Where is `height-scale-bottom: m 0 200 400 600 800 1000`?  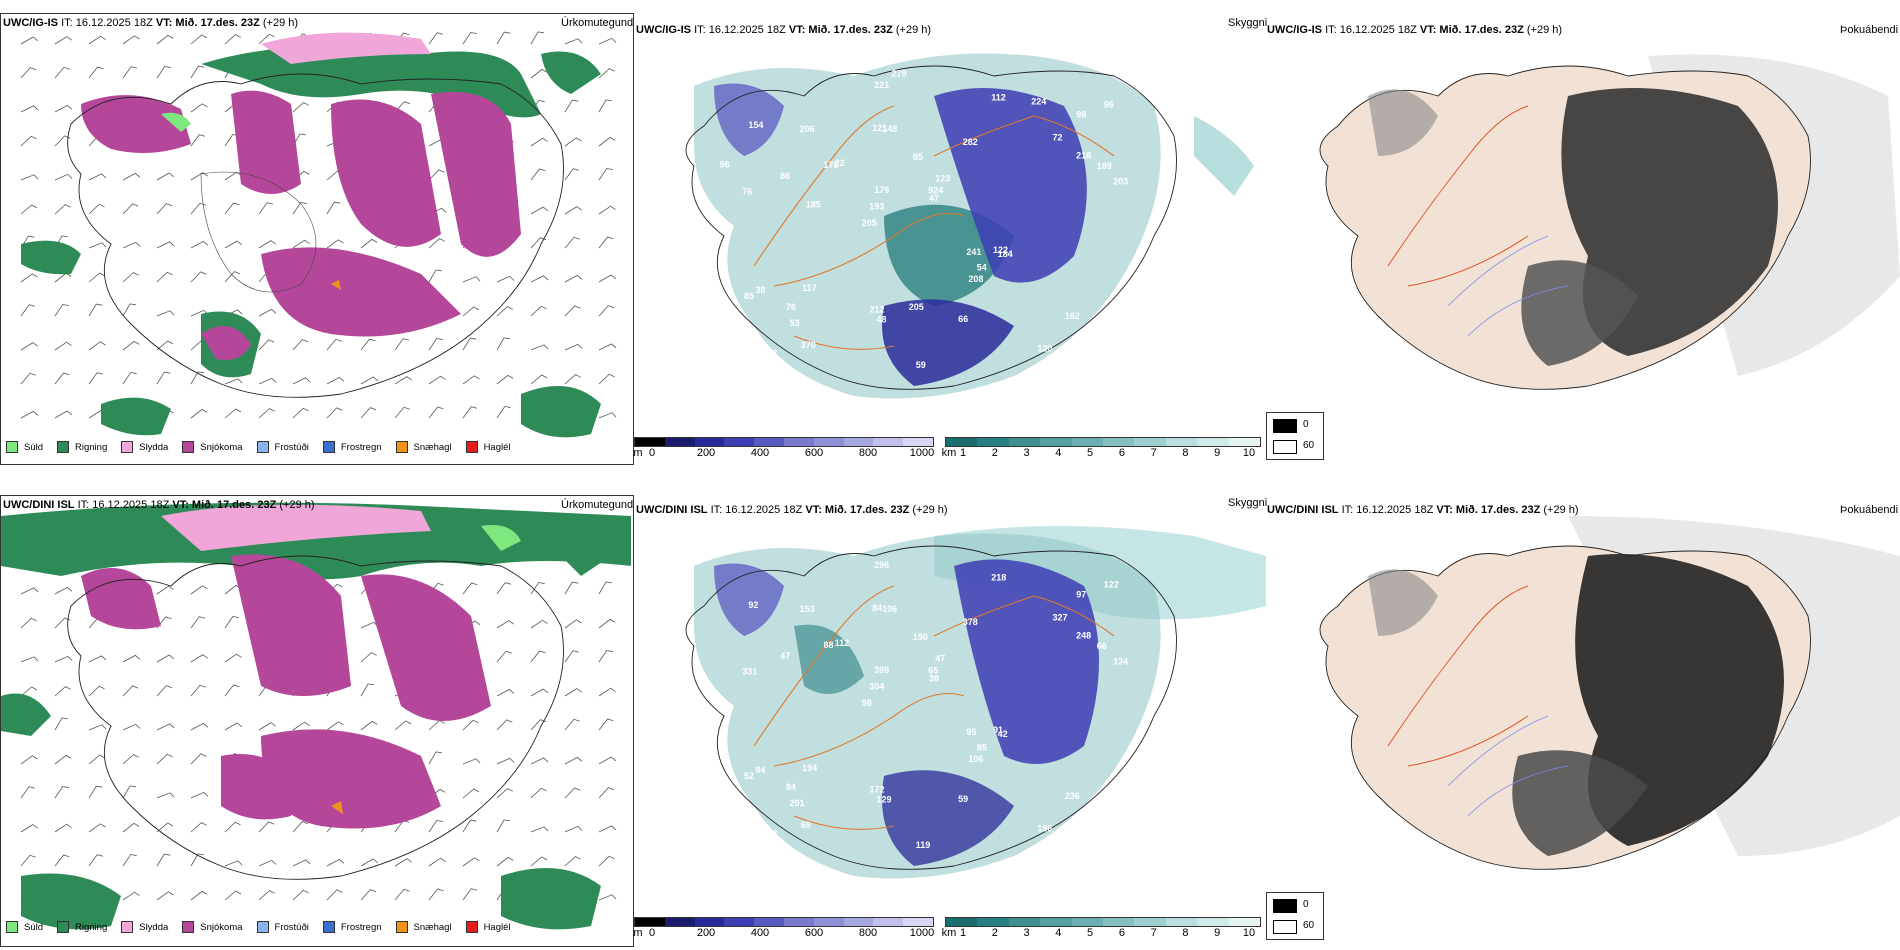
height-scale-bottom: m 0 200 400 600 800 1000 is located at coordinates (783, 928).